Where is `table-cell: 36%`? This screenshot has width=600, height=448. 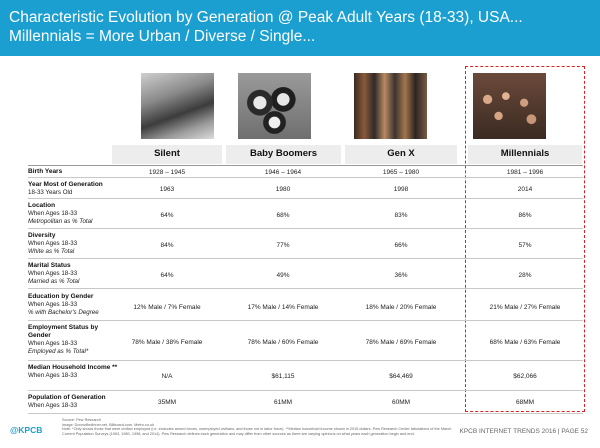
table-cell: 36% is located at coordinates (401, 275).